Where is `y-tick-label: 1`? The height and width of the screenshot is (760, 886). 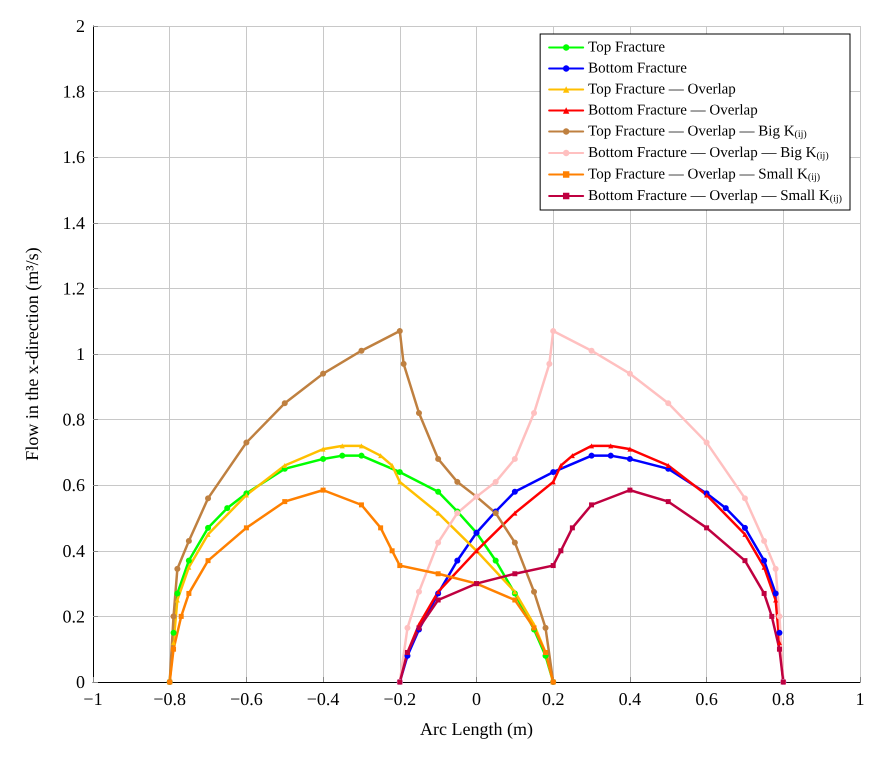
y-tick-label: 1 is located at coordinates (80, 354).